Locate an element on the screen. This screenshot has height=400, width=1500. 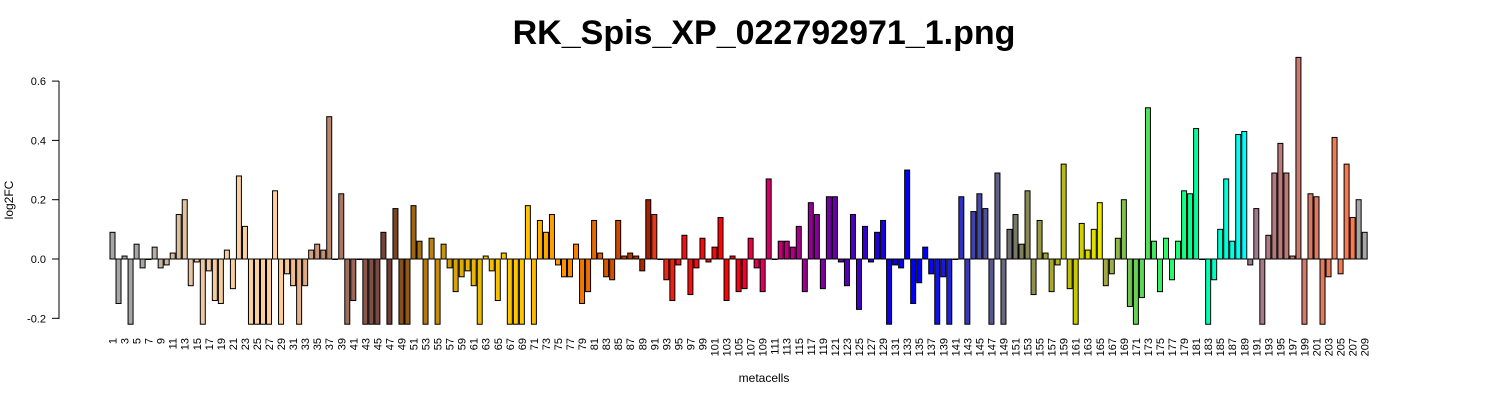
x-tick-label: 55 is located at coordinates (439, 344).